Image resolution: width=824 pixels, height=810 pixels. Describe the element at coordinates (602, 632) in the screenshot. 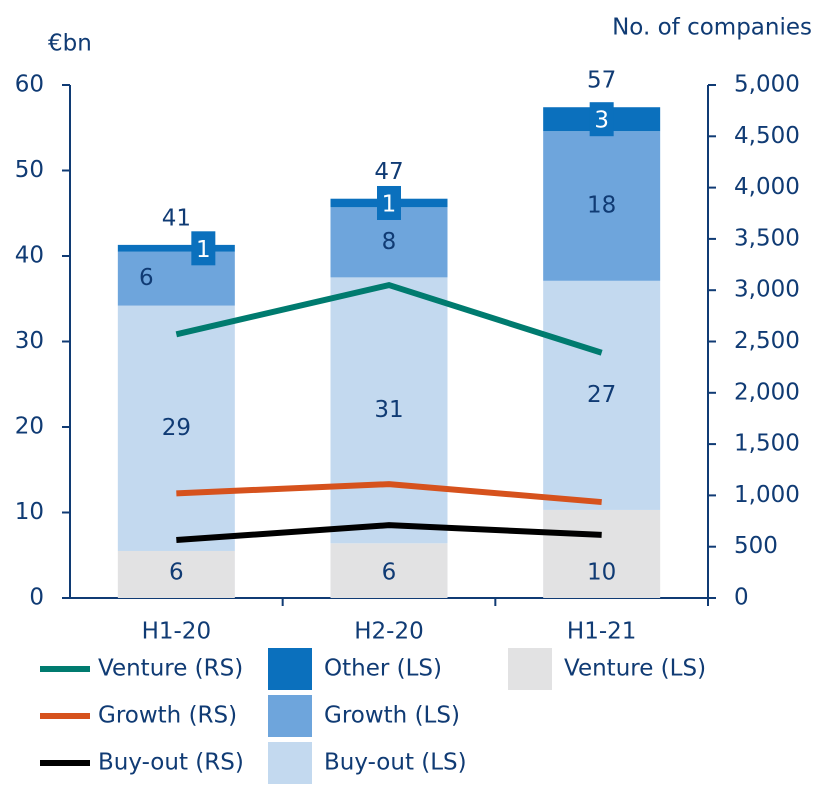

I see `x-tick-label: H1-21` at that location.